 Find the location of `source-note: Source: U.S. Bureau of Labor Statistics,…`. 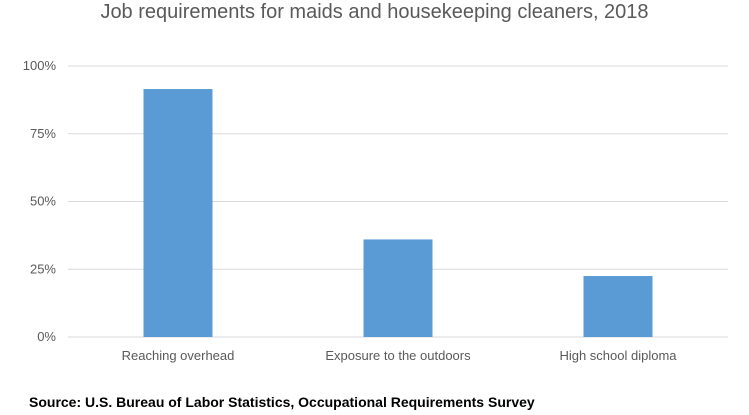

source-note: Source: U.S. Bureau of Labor Statistics,… is located at coordinates (282, 402).